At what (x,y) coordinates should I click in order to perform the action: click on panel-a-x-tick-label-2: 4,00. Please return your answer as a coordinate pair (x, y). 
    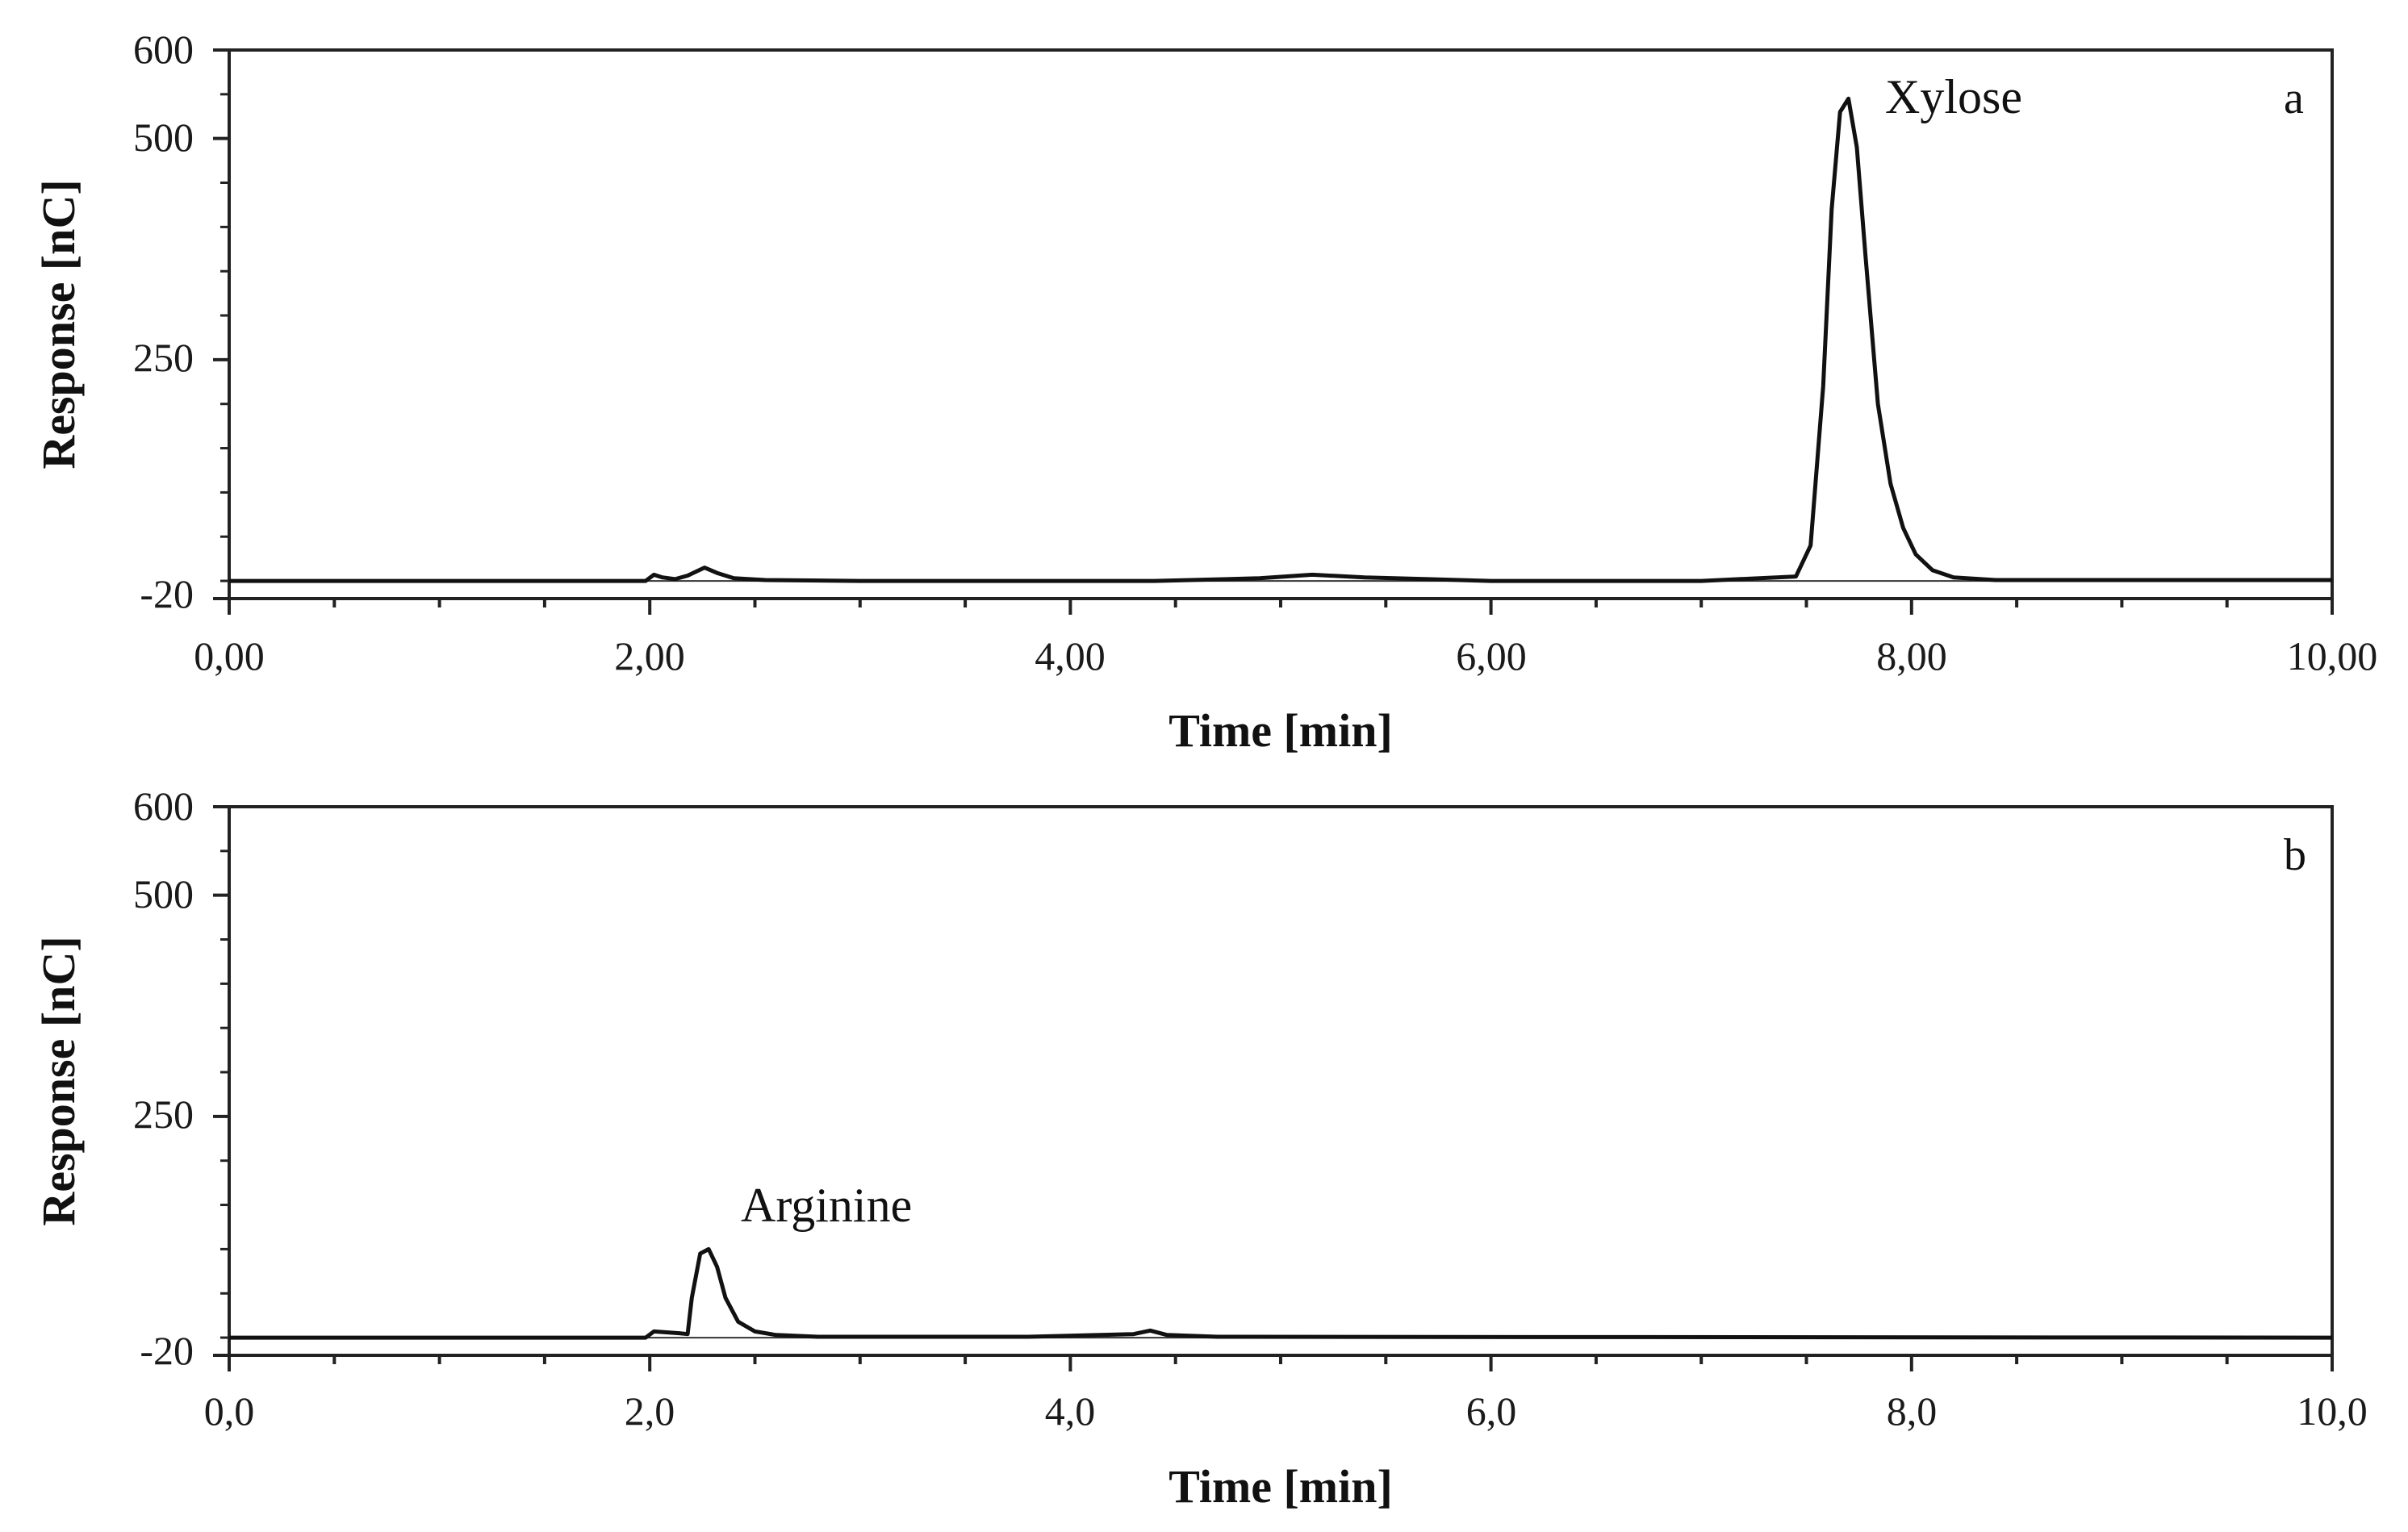
    Looking at the image, I should click on (1070, 655).